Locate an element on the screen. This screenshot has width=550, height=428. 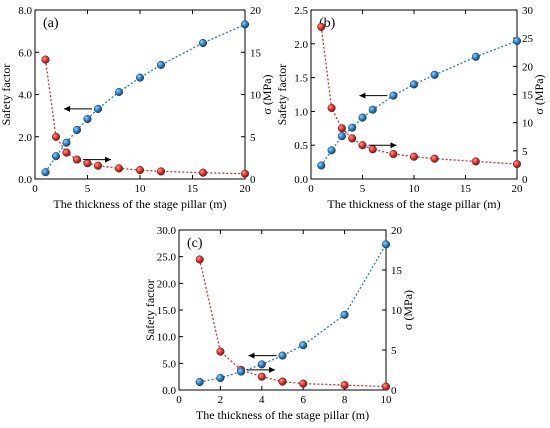
x-tick-label: 2 is located at coordinates (221, 400).